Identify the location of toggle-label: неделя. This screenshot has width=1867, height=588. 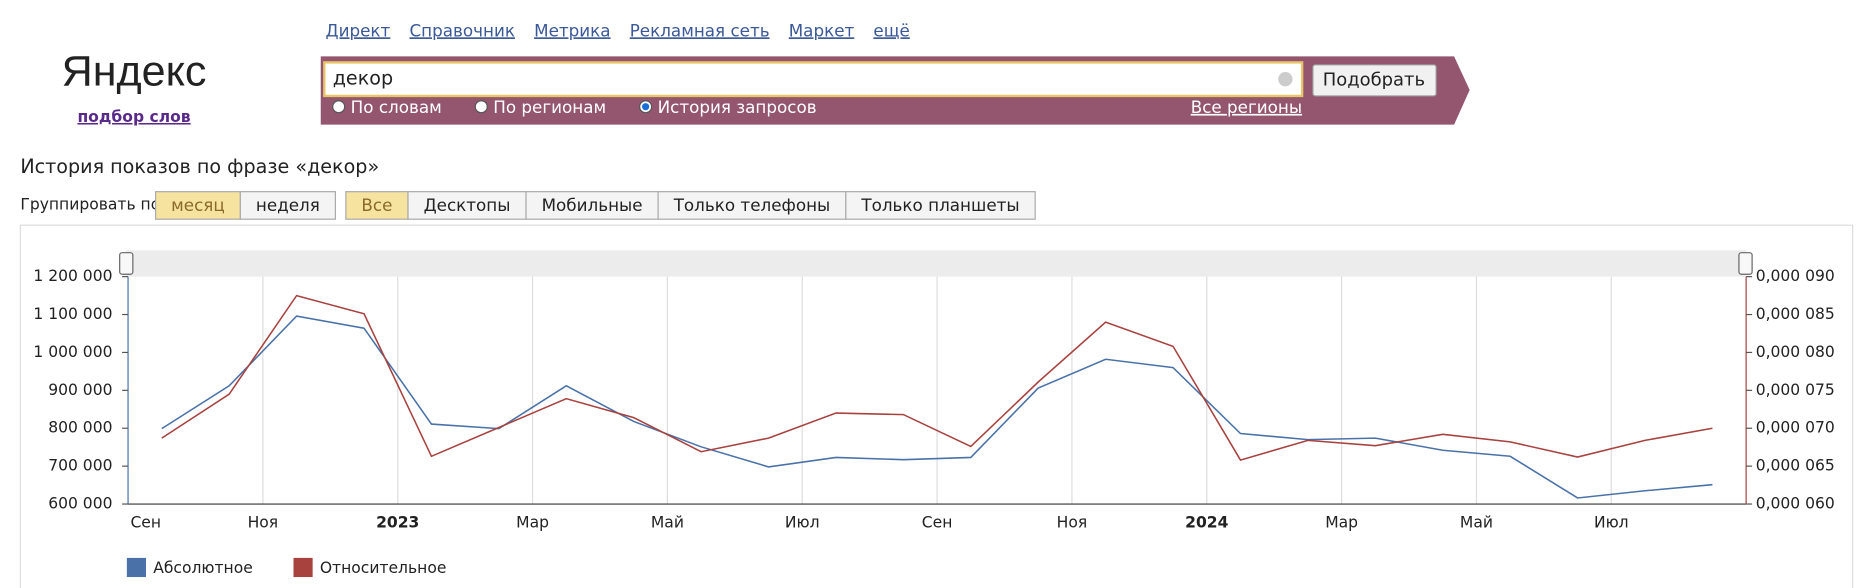
(288, 205).